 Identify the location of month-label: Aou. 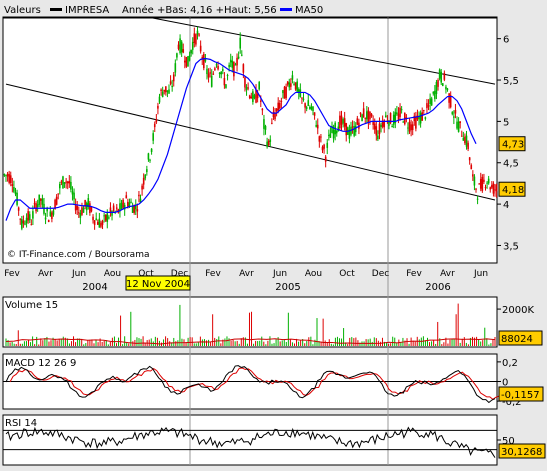
(313, 274).